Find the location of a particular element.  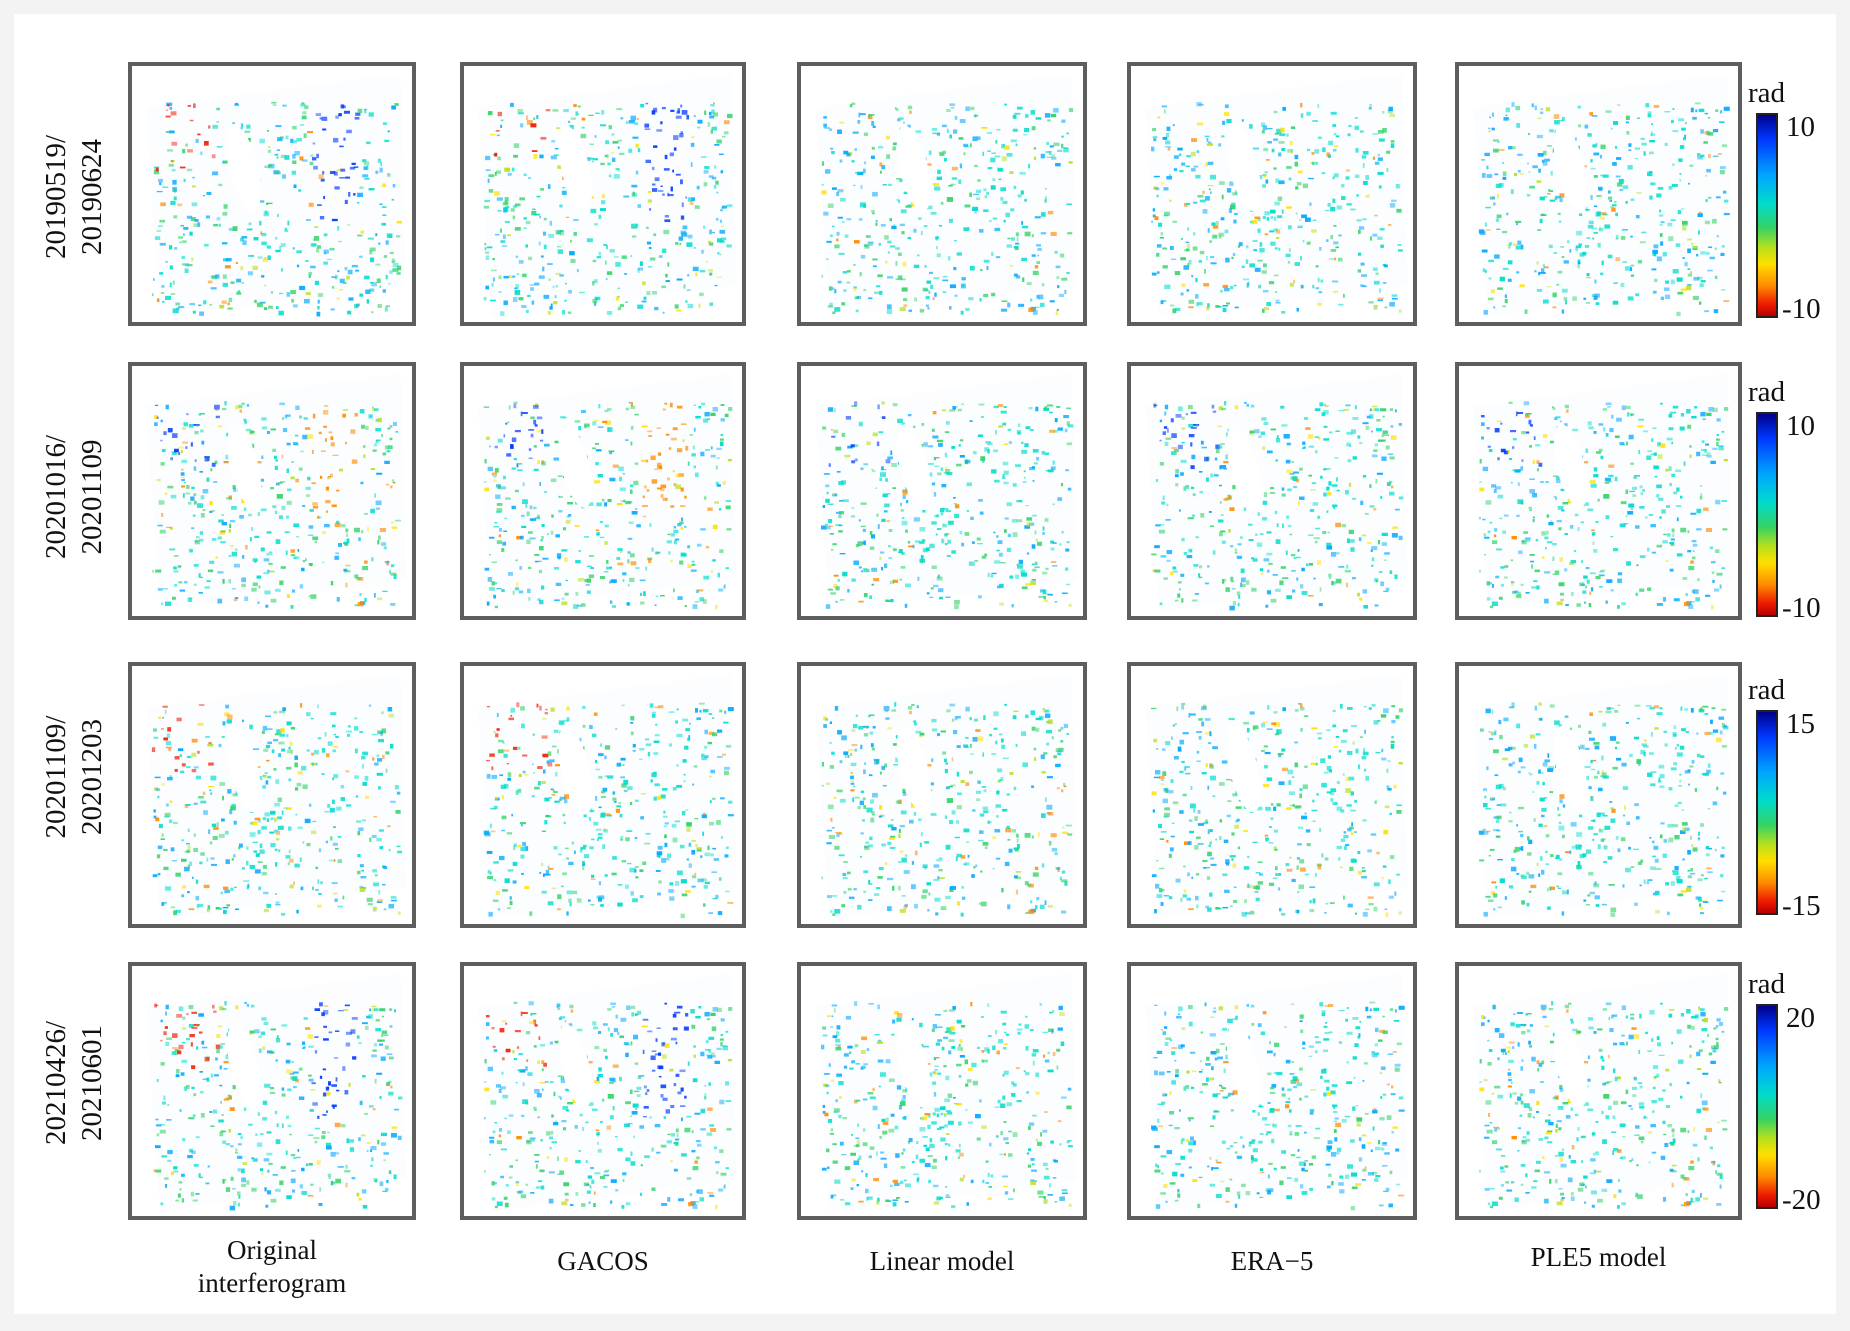

row-label-text: 20201109/ 20201203 is located at coordinates (74, 777).